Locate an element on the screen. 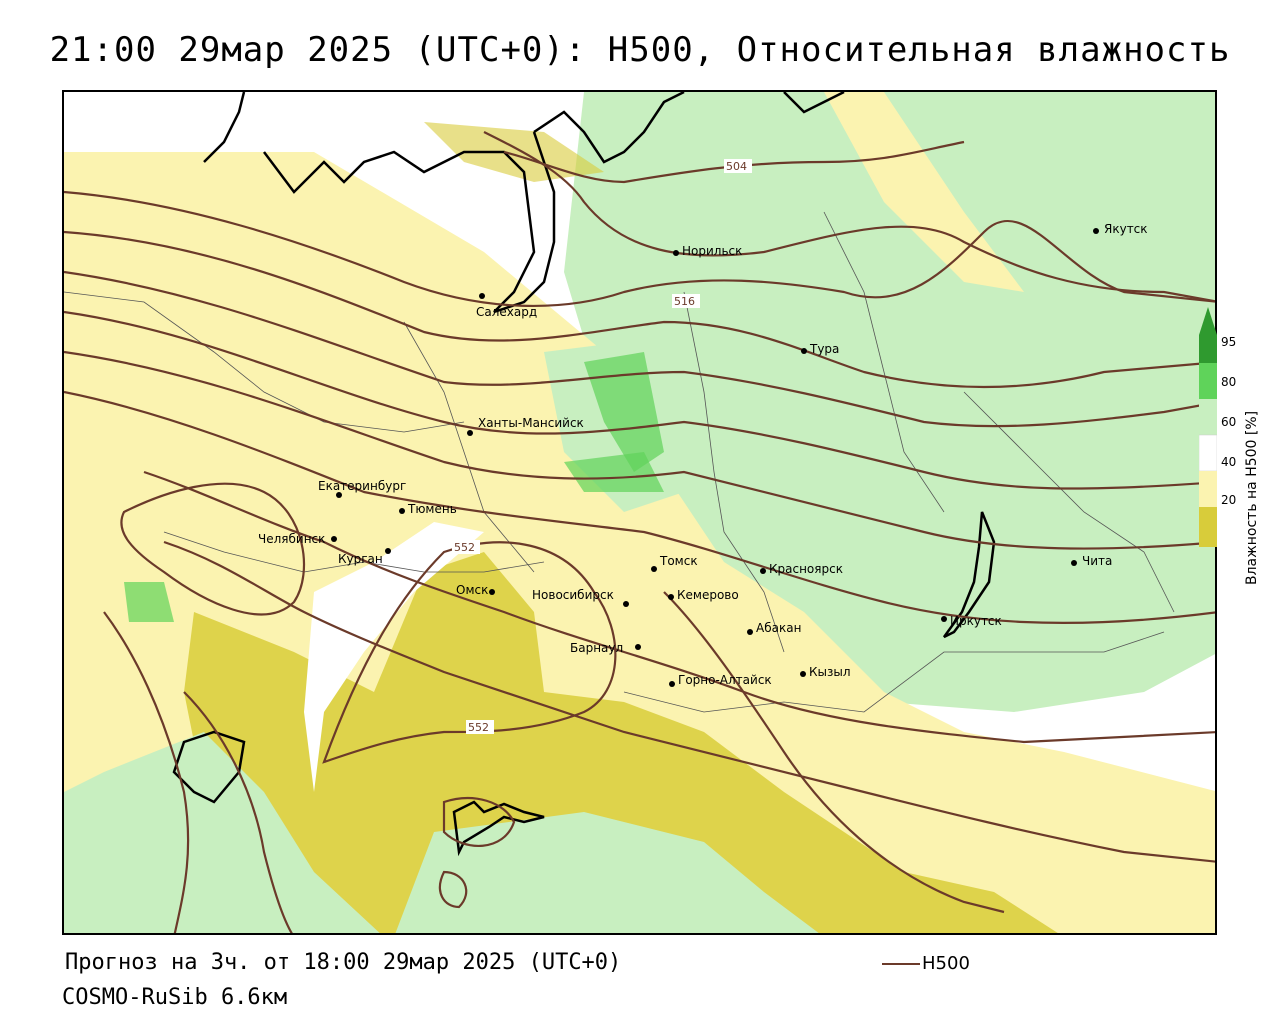 The image size is (1280, 1024). city-label-ekaterinburg: Екатеринбург is located at coordinates (362, 486).